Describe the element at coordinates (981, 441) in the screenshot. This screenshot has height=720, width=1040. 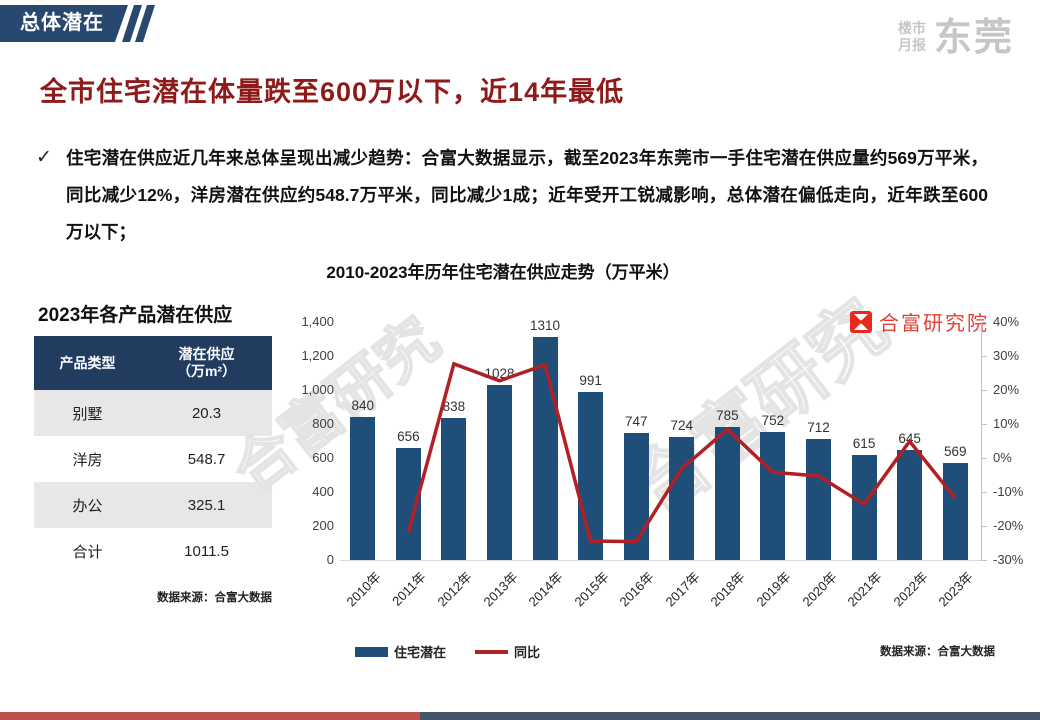
I see `right-axis-line` at that location.